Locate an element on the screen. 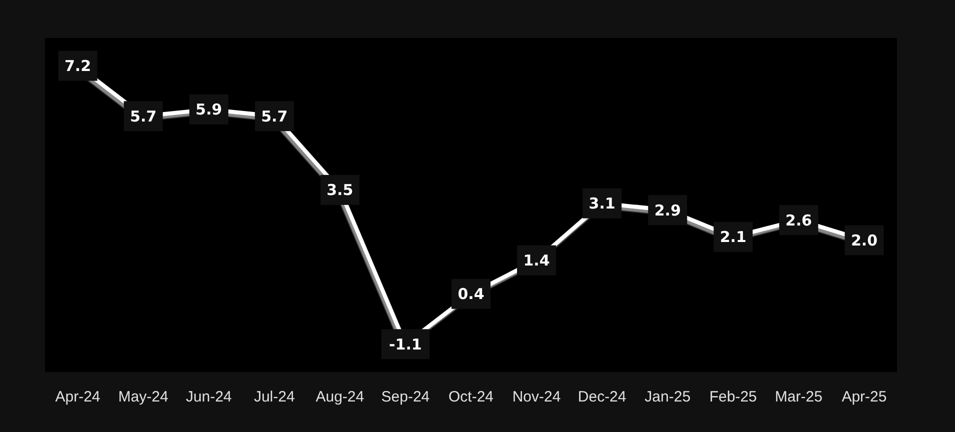 Image resolution: width=955 pixels, height=432 pixels. x-tick-label: Jan-25 is located at coordinates (667, 397).